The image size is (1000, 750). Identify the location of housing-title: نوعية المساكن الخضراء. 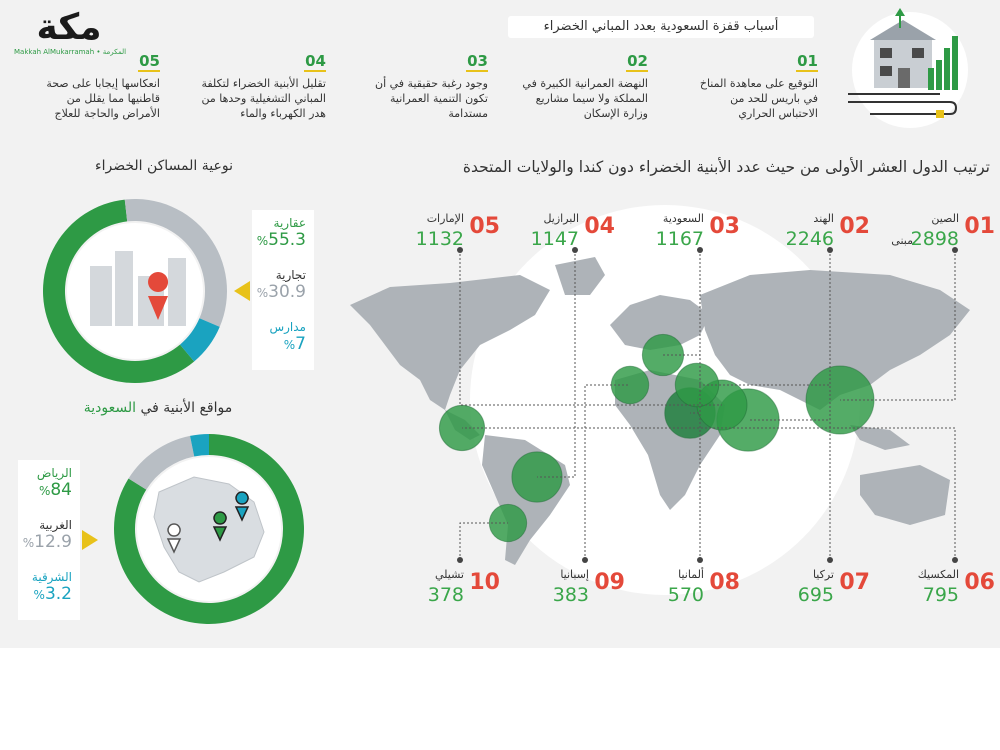
(164, 166).